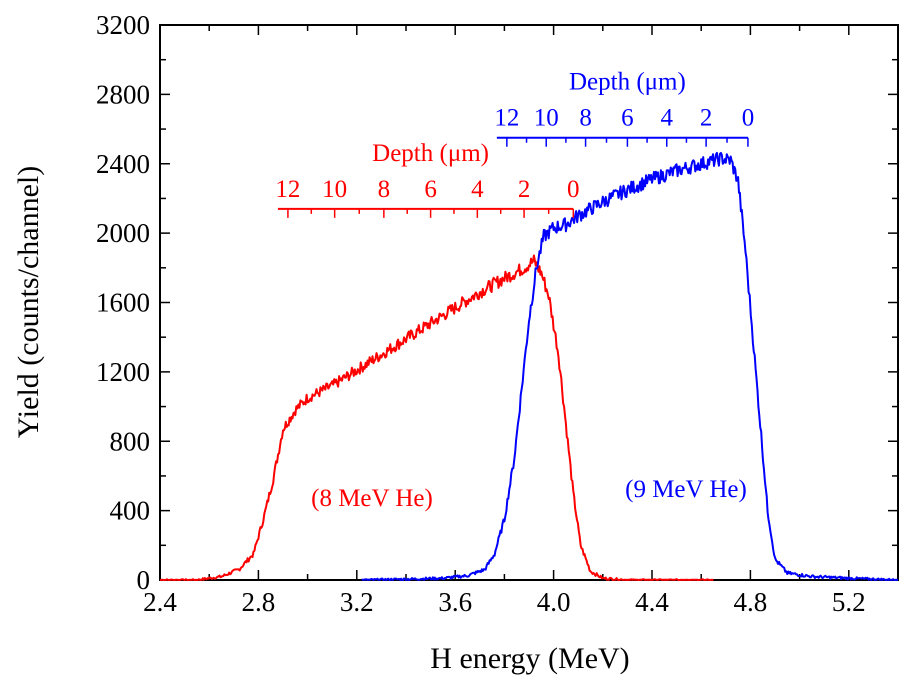 This screenshot has height=682, width=909. What do you see at coordinates (123, 25) in the screenshot?
I see `y-tick-label: 3200` at bounding box center [123, 25].